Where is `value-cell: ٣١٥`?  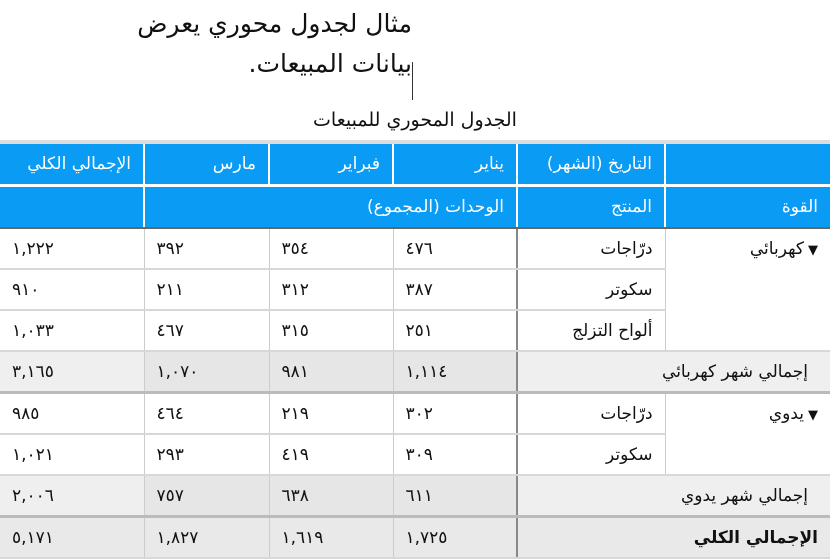
value-cell: ٣١٥ is located at coordinates (331, 331).